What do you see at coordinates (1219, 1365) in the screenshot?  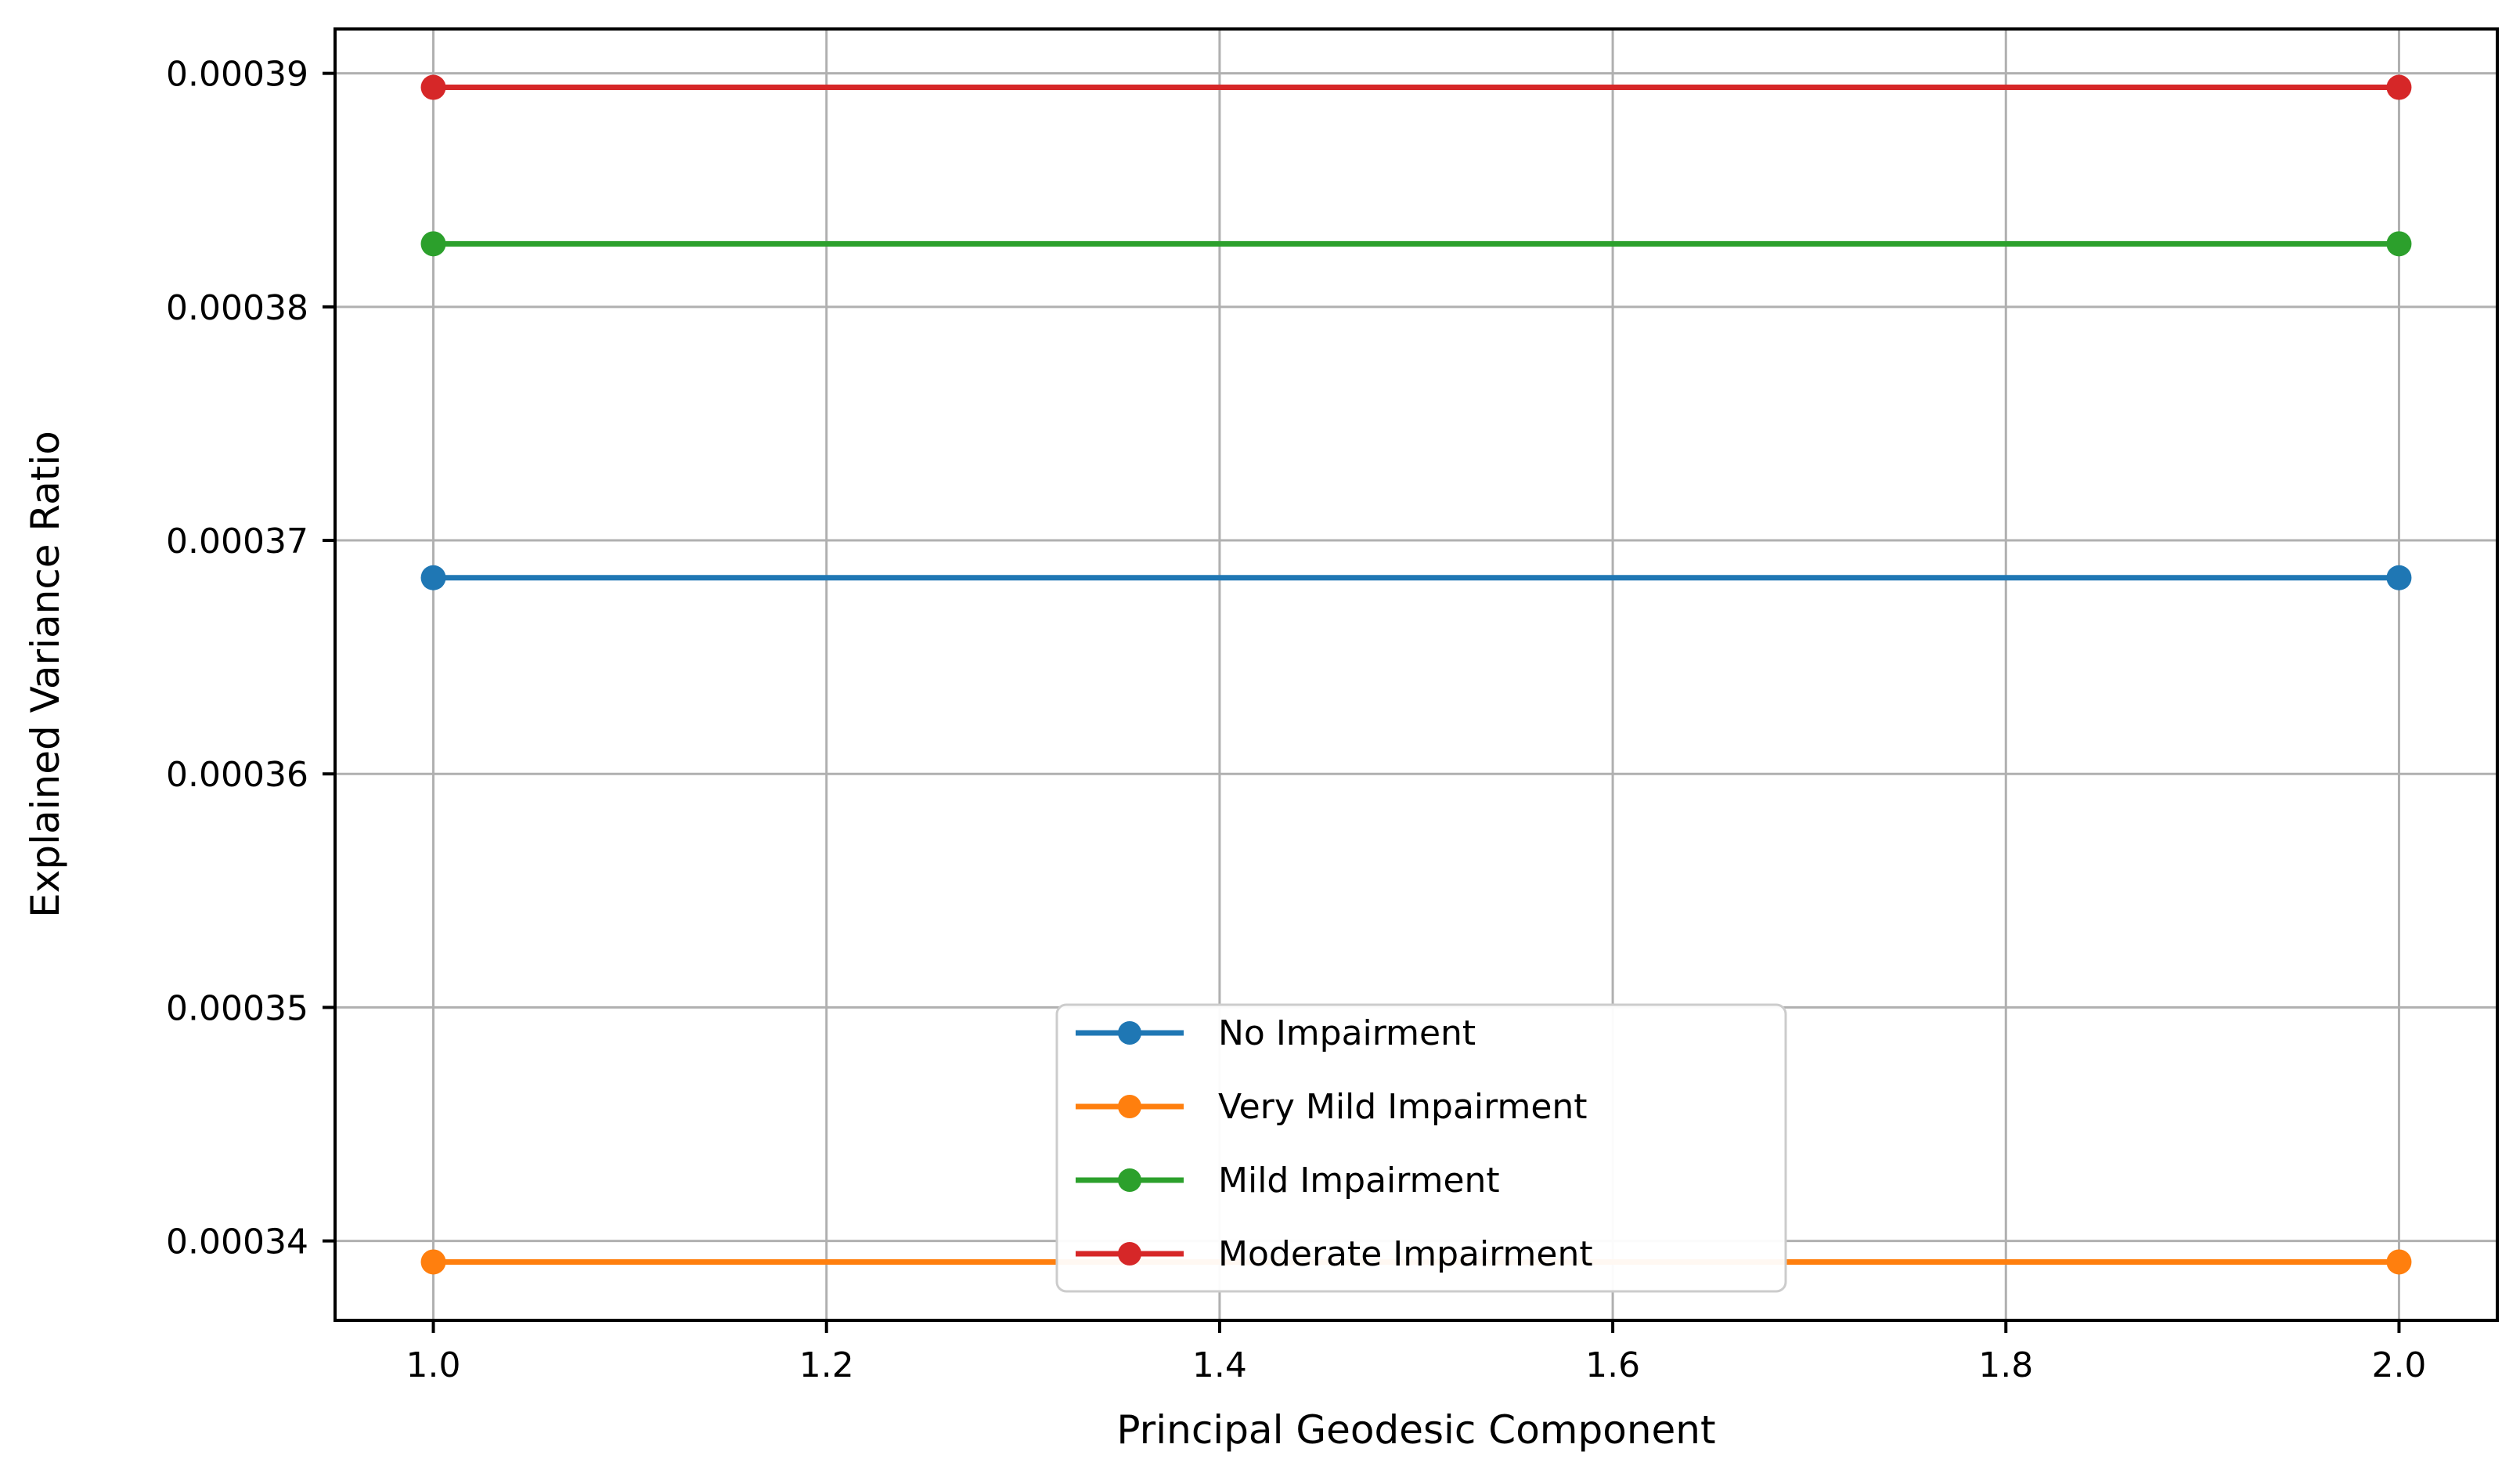 I see `x-tick-label: 1.4` at bounding box center [1219, 1365].